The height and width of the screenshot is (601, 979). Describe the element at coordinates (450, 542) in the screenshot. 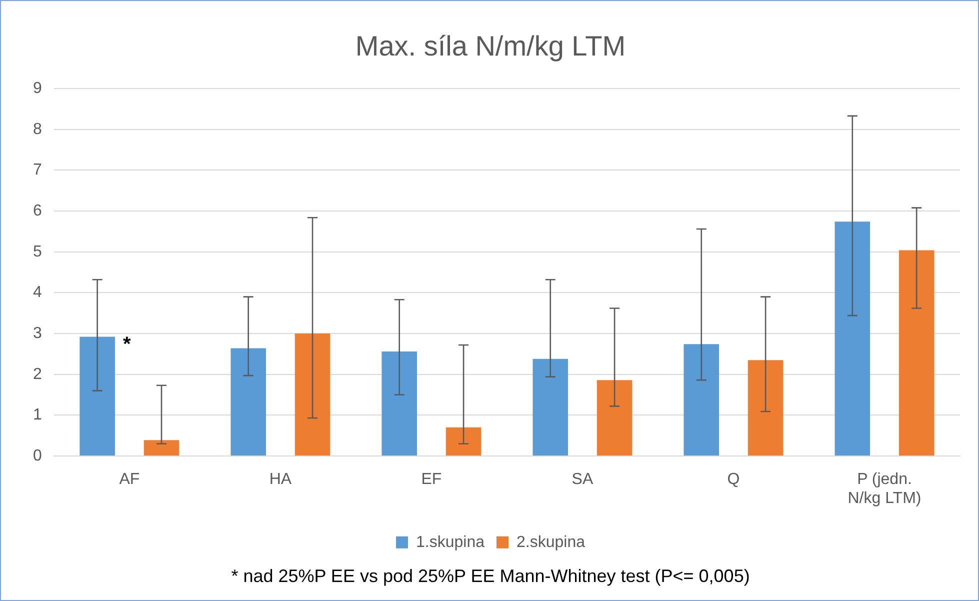

I see `legend-label: 1.skupina` at that location.